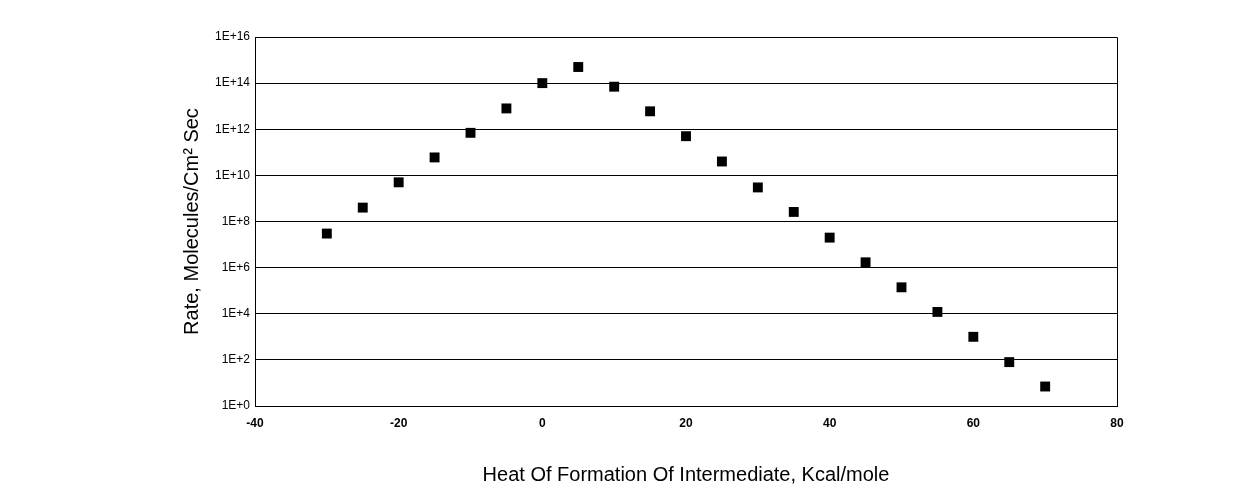 The height and width of the screenshot is (491, 1257). What do you see at coordinates (829, 422) in the screenshot?
I see `x-tick-label: 40` at bounding box center [829, 422].